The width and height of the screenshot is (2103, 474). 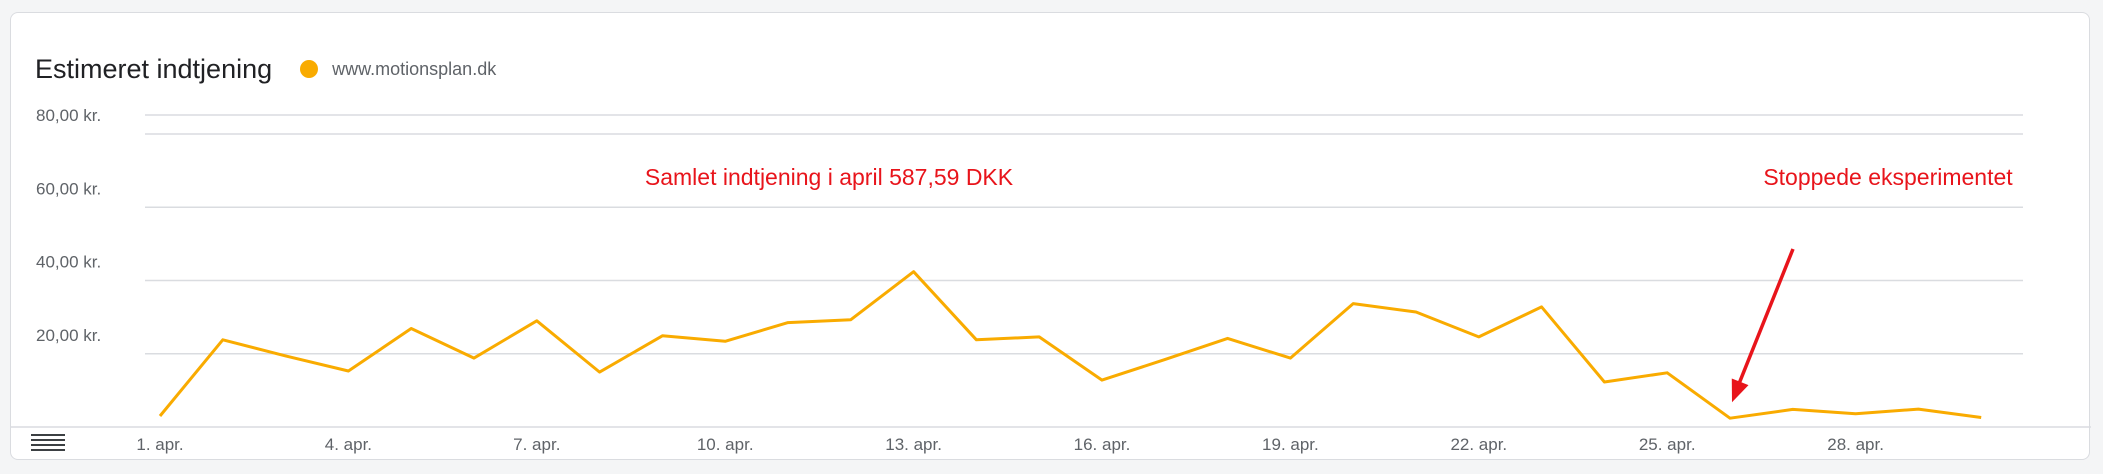 What do you see at coordinates (48, 449) in the screenshot?
I see `table-rows-icon` at bounding box center [48, 449].